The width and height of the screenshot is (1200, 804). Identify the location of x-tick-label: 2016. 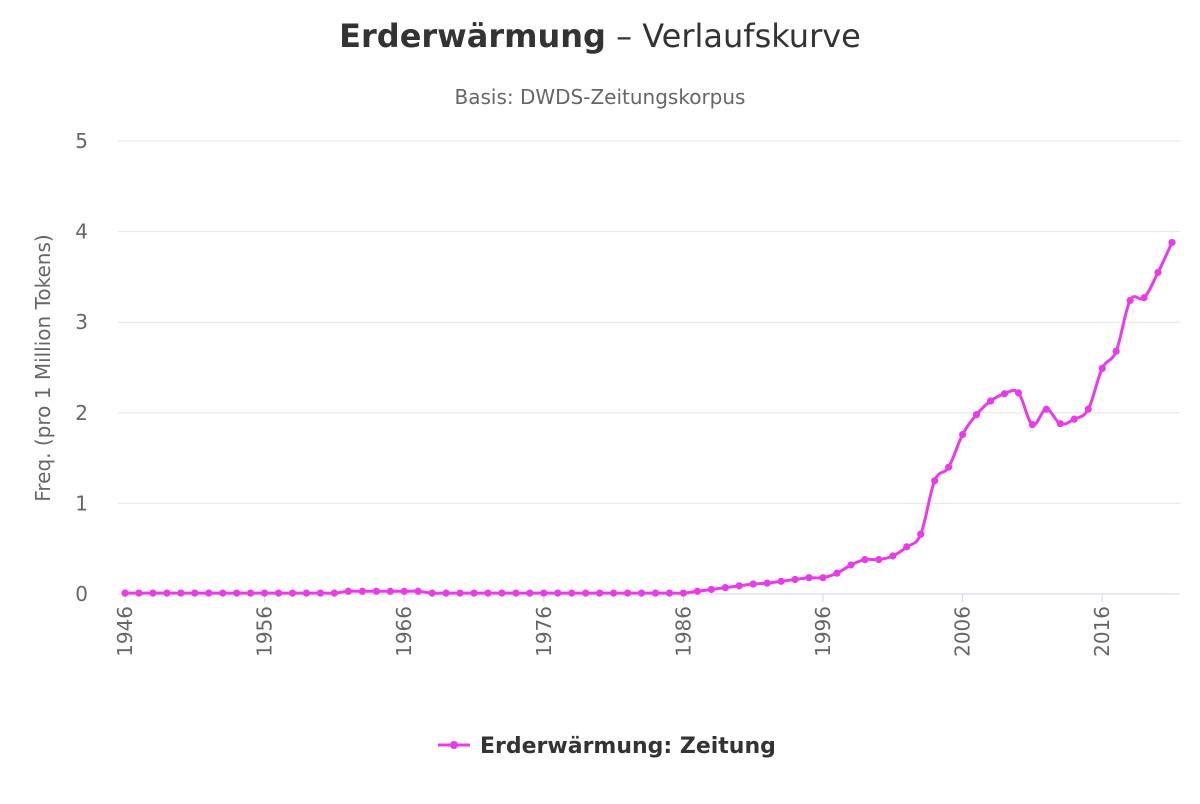
(1102, 631).